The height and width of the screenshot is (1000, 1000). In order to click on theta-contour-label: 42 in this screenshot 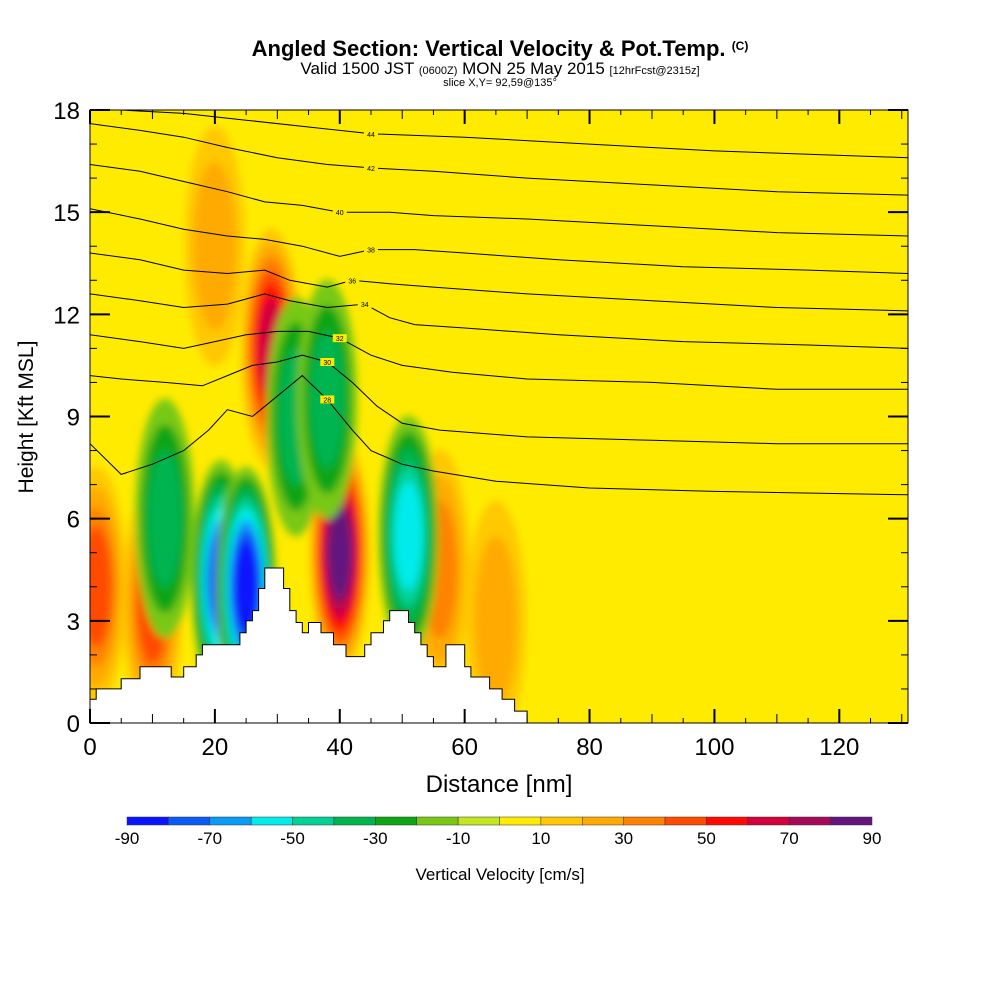, I will do `click(371, 169)`.